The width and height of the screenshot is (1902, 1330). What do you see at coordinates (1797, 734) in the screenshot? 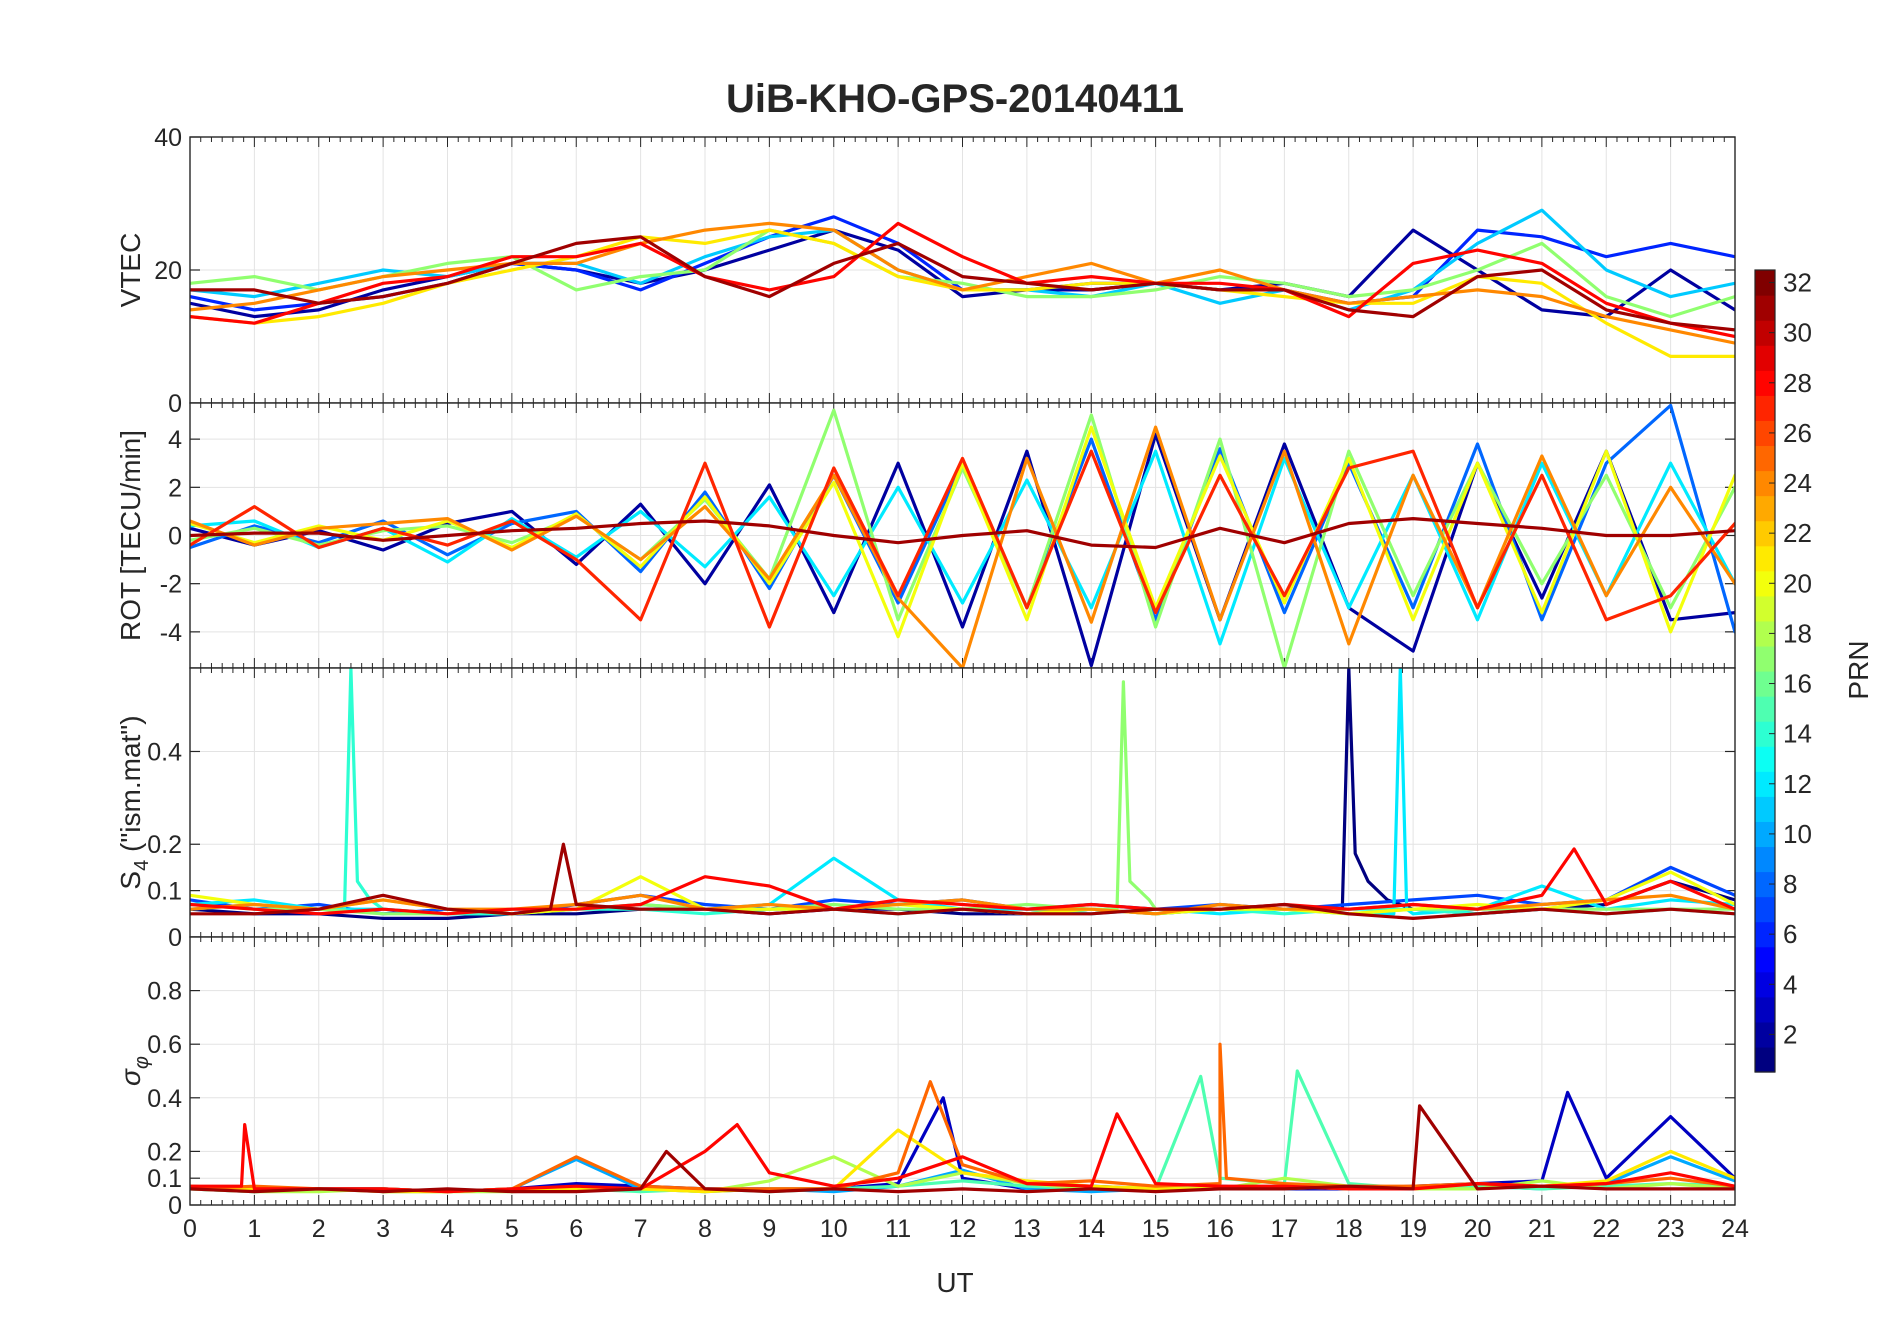
I see `colorbar-tick-label: 14` at bounding box center [1797, 734].